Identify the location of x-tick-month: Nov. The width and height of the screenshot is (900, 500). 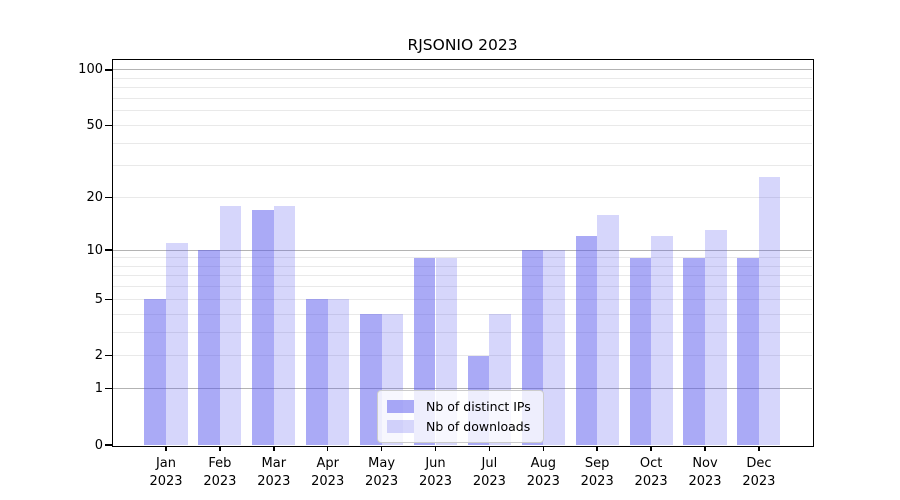
(705, 463).